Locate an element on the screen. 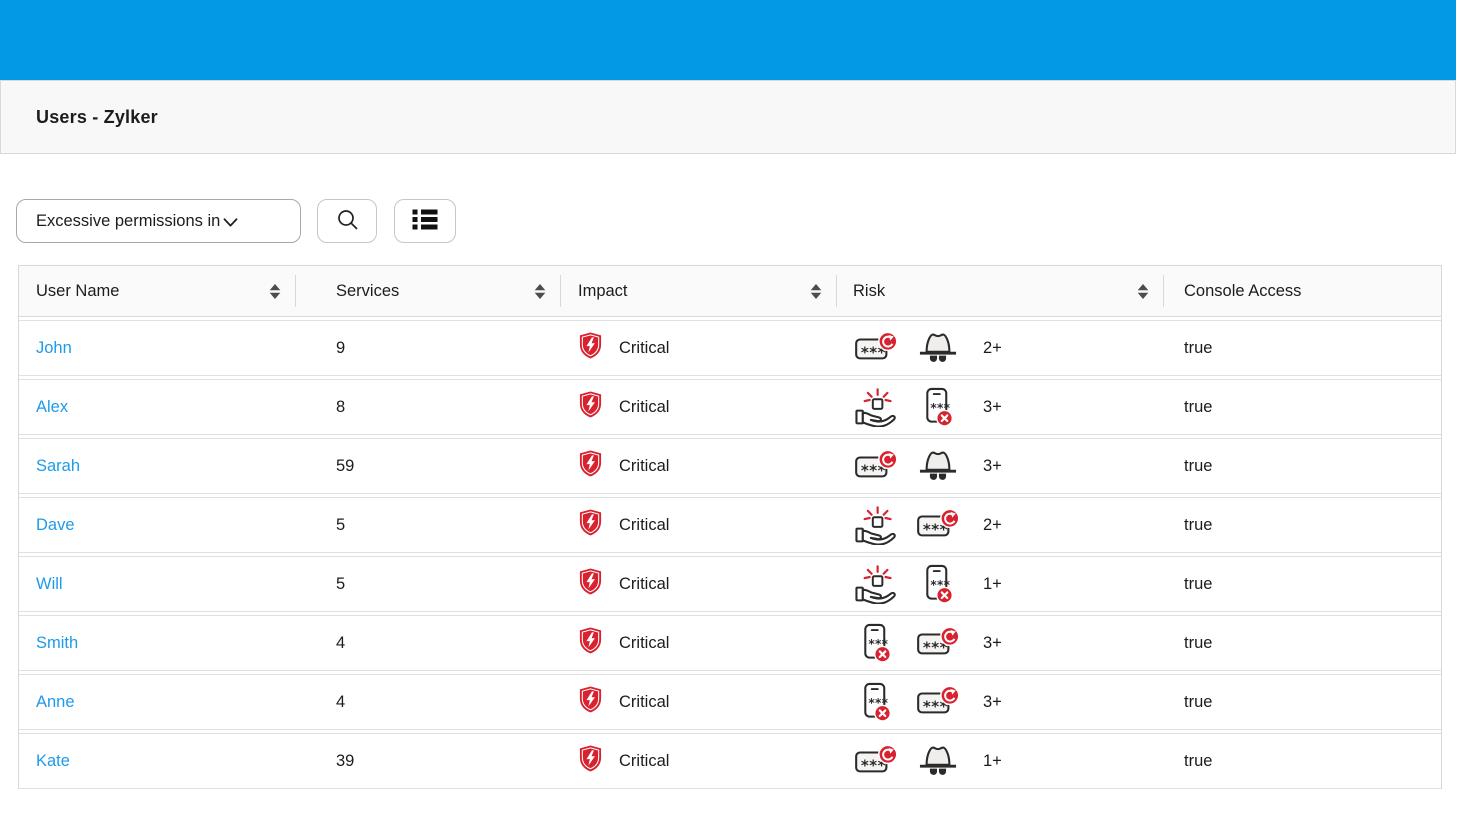 The width and height of the screenshot is (1459, 834). user-name-link: John is located at coordinates (54, 347).